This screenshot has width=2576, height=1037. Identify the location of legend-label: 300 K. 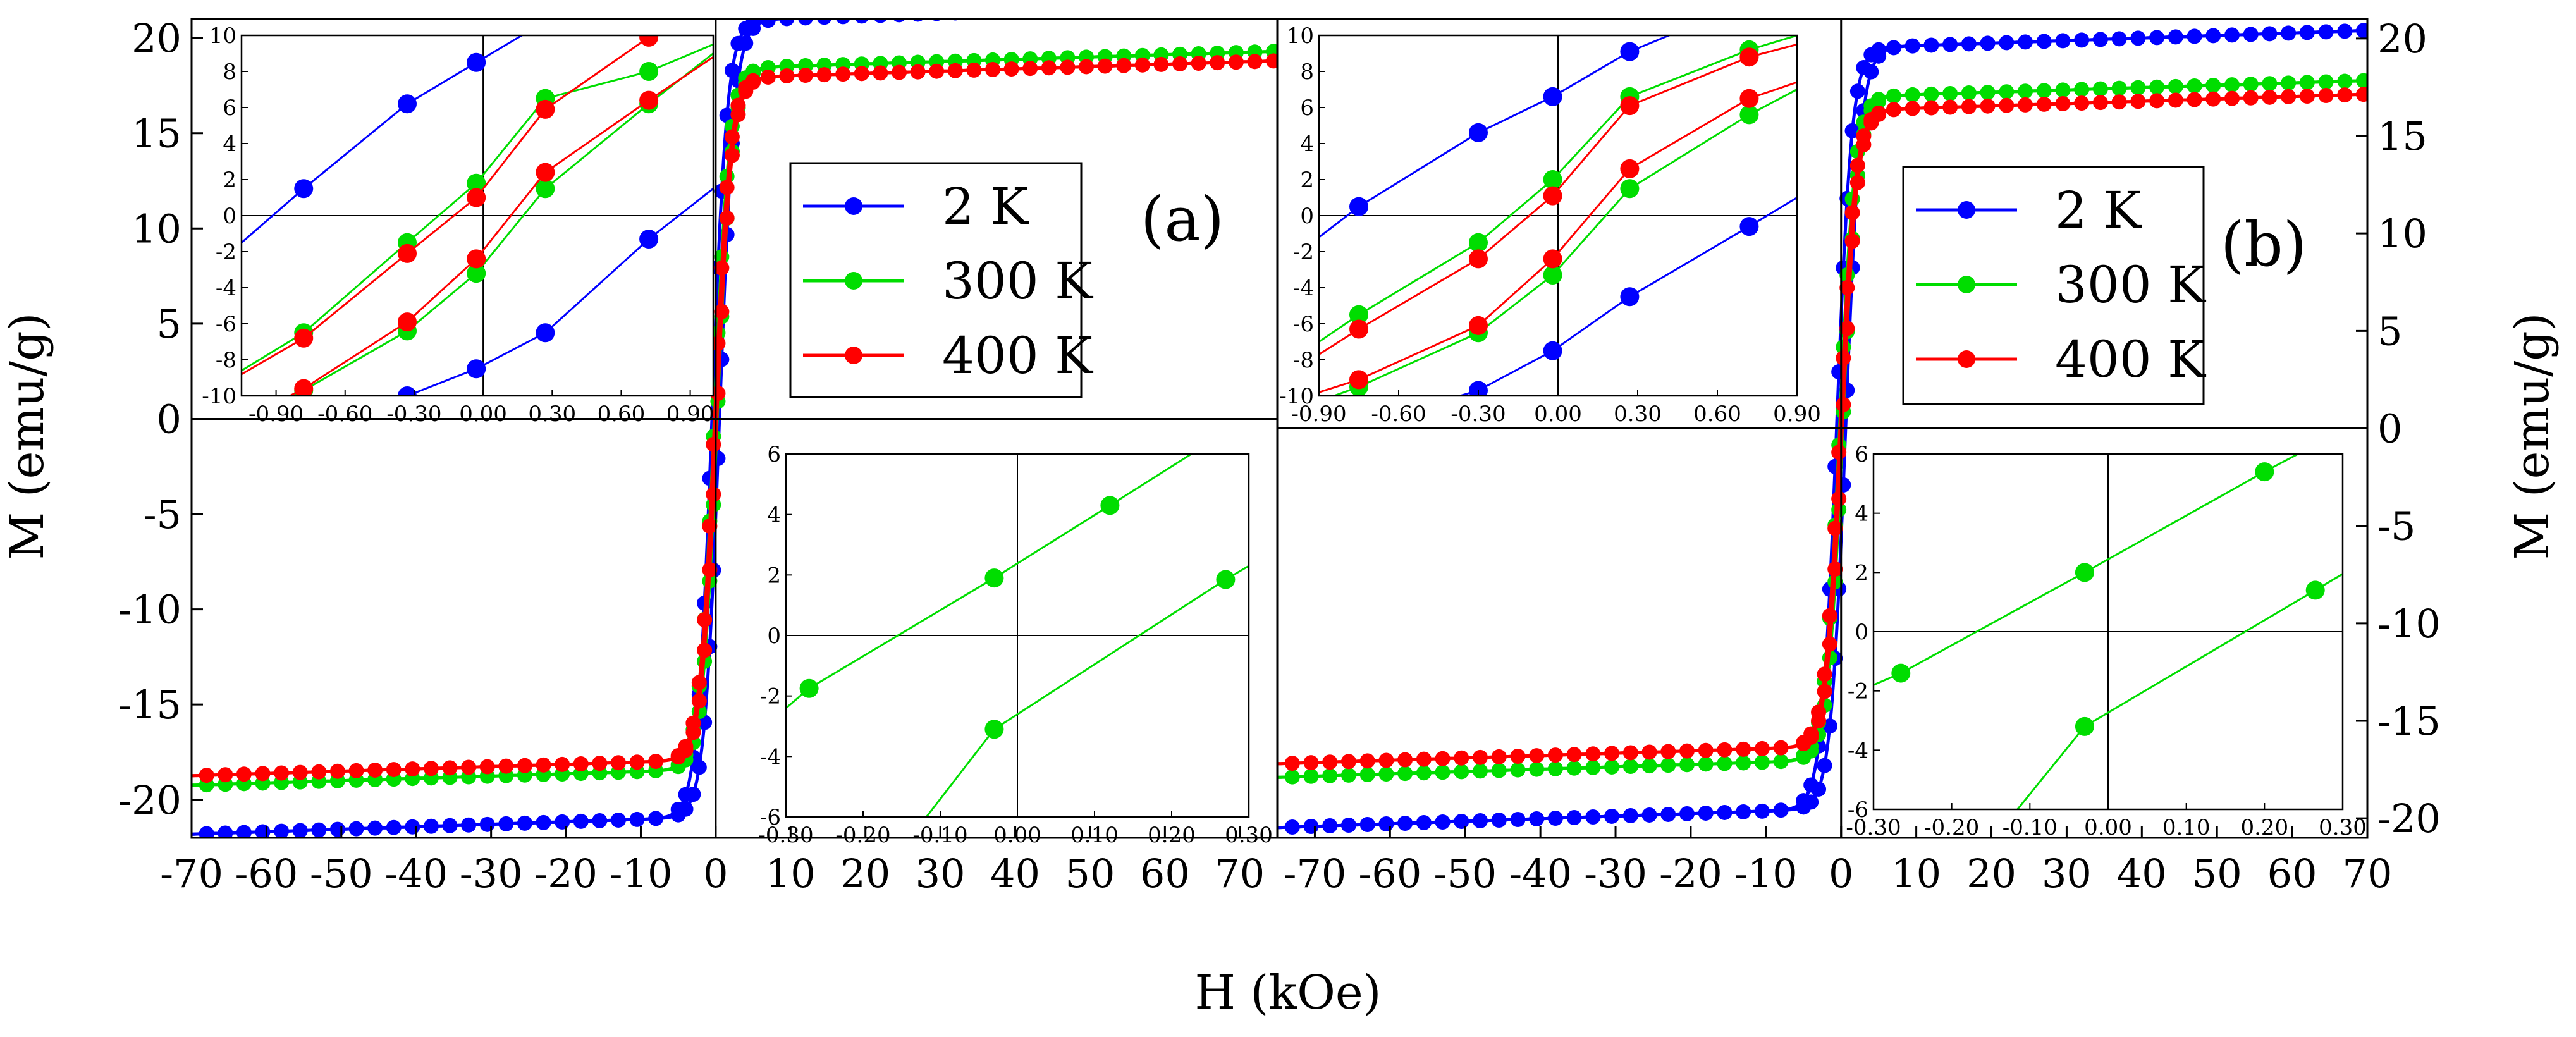
(1017, 281).